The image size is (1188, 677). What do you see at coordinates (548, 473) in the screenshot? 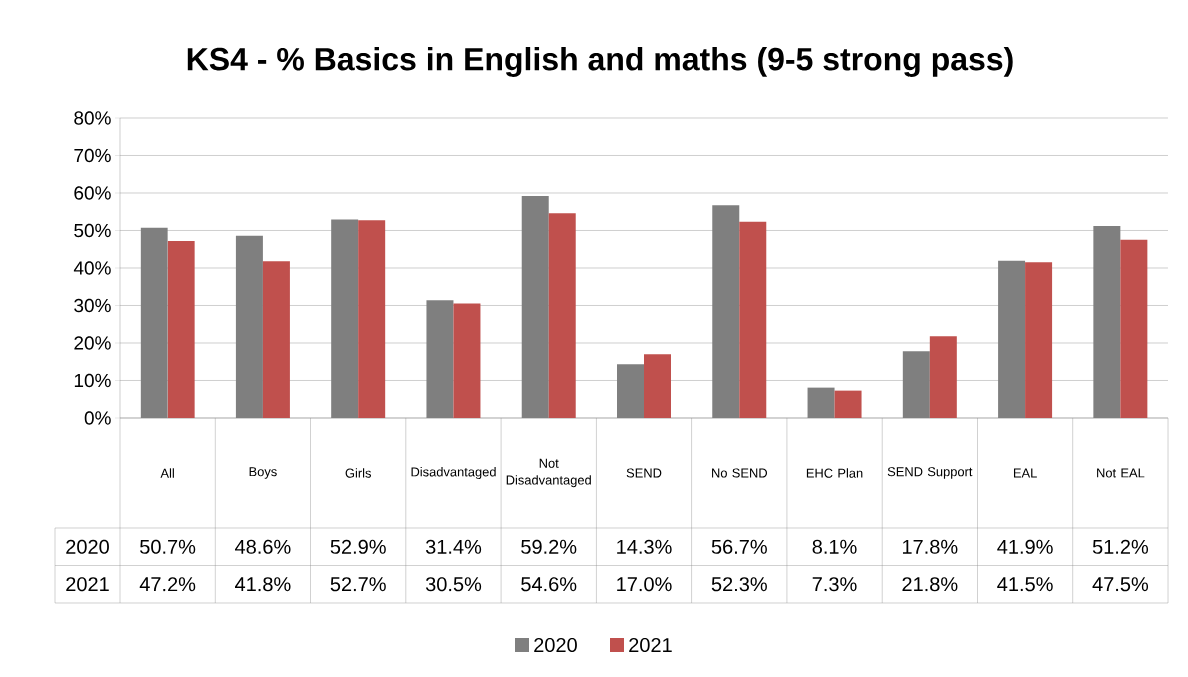
I see `x-tick-label: Not Disadvantaged` at bounding box center [548, 473].